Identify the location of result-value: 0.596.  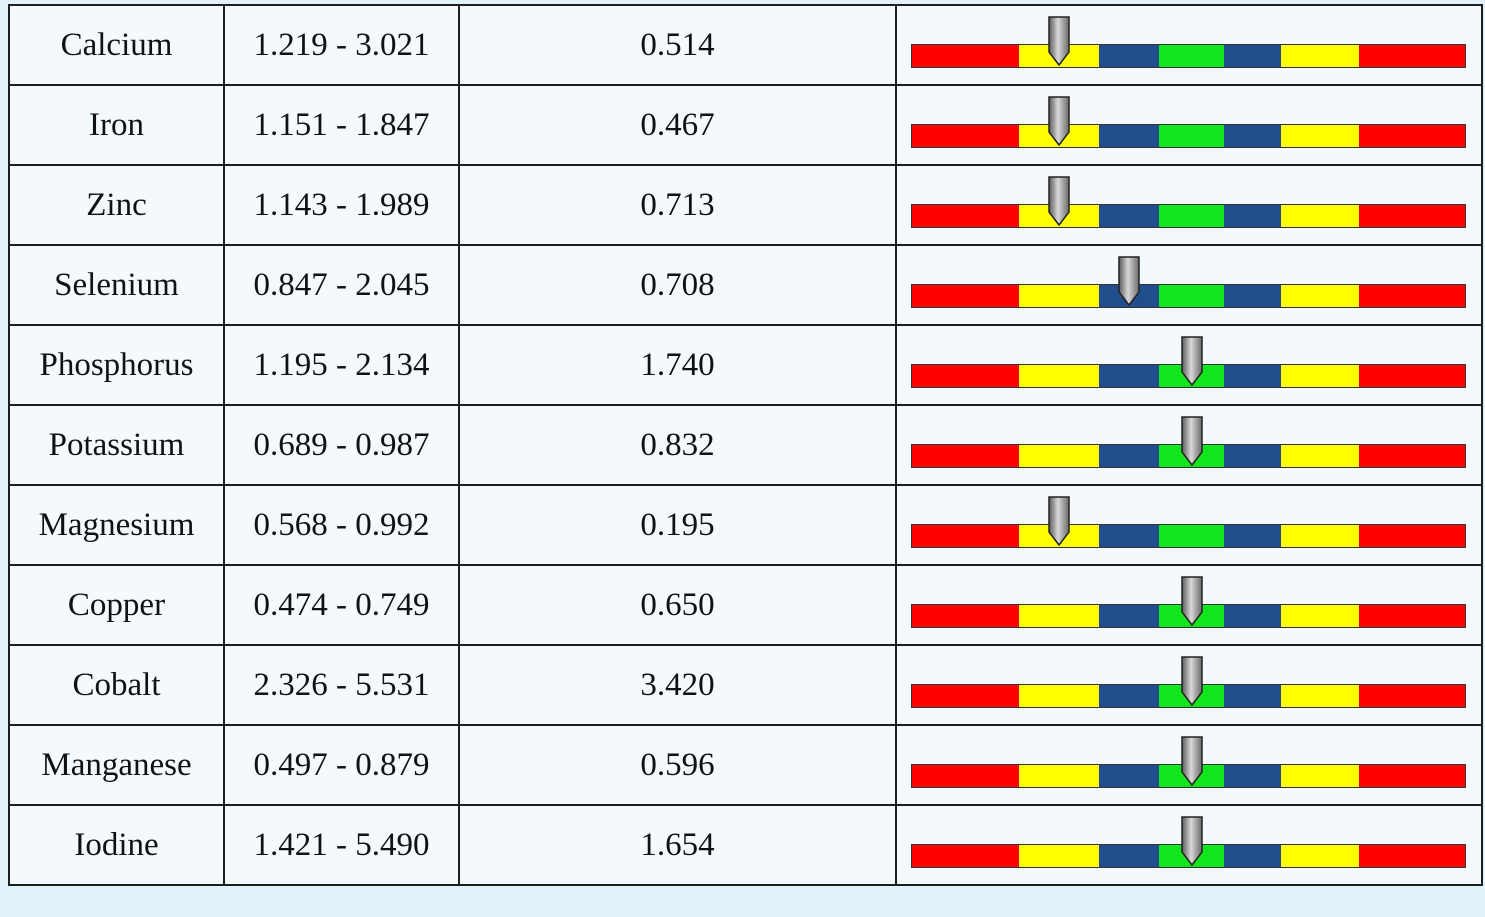
(677, 765).